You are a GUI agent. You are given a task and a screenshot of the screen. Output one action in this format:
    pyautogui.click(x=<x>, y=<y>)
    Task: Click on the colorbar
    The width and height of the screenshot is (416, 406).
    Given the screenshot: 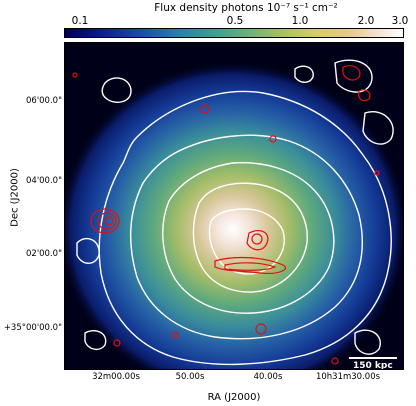 What is the action you would take?
    pyautogui.click(x=234, y=33)
    